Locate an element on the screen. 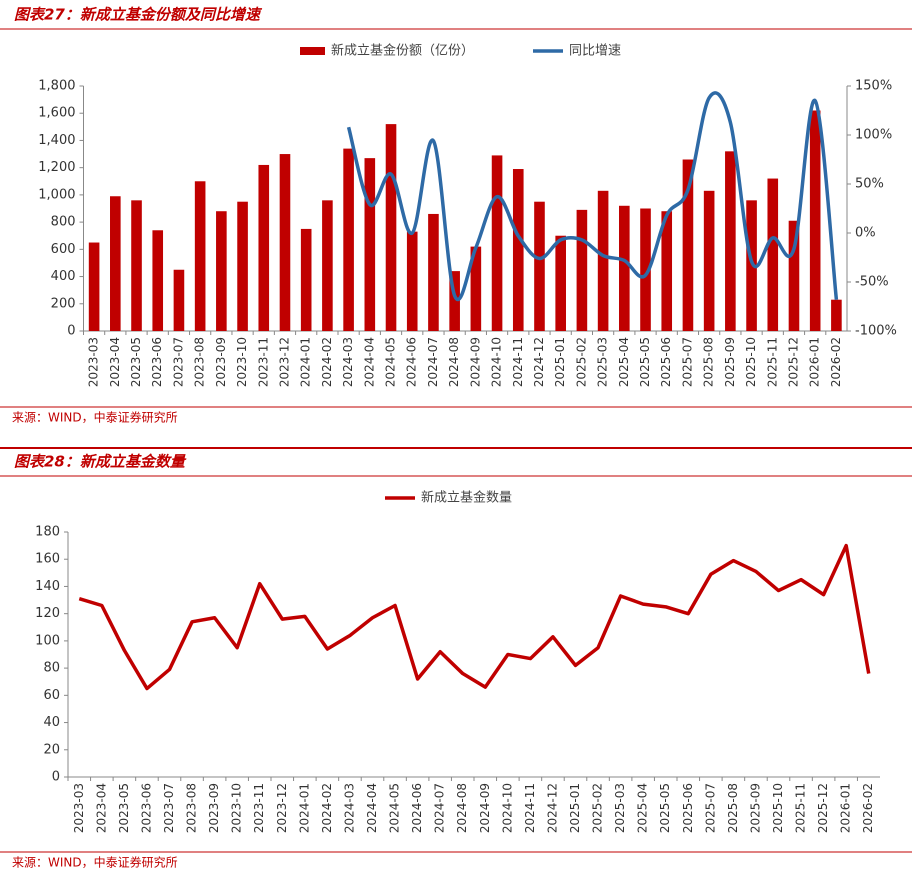 This screenshot has width=912, height=876. y-tick-label: 100 is located at coordinates (47, 640).